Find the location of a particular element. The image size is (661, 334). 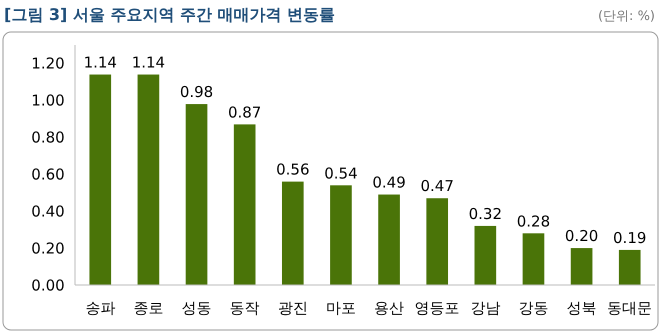

x-tick-label: 강남 is located at coordinates (485, 308).